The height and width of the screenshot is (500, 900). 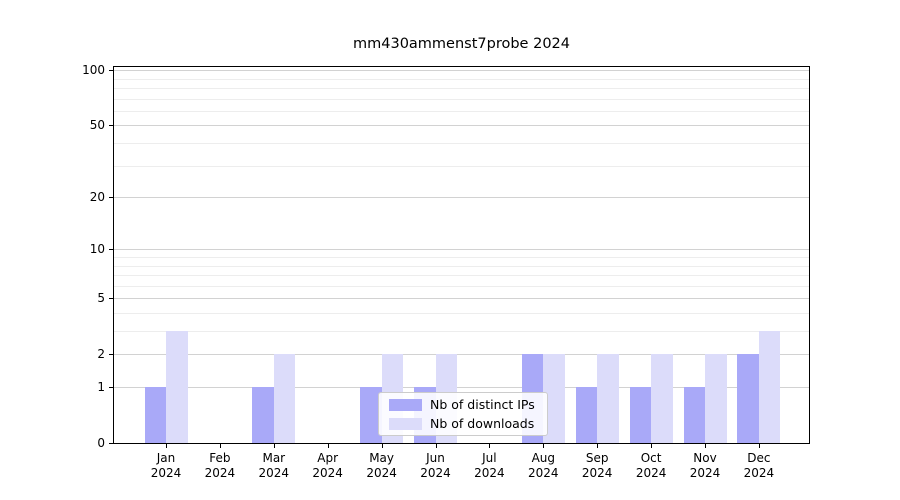 I want to click on x-tick-label: May 2024, so click(x=382, y=466).